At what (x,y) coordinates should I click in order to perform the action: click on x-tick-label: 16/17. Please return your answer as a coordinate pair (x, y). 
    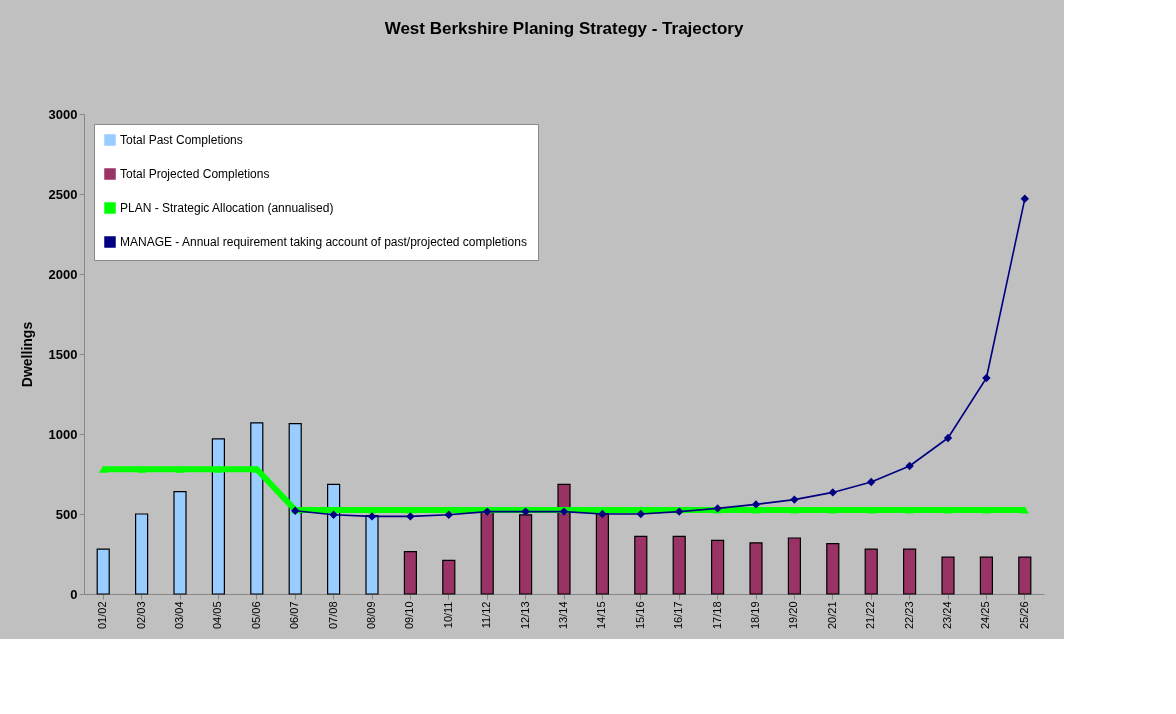
    Looking at the image, I should click on (678, 615).